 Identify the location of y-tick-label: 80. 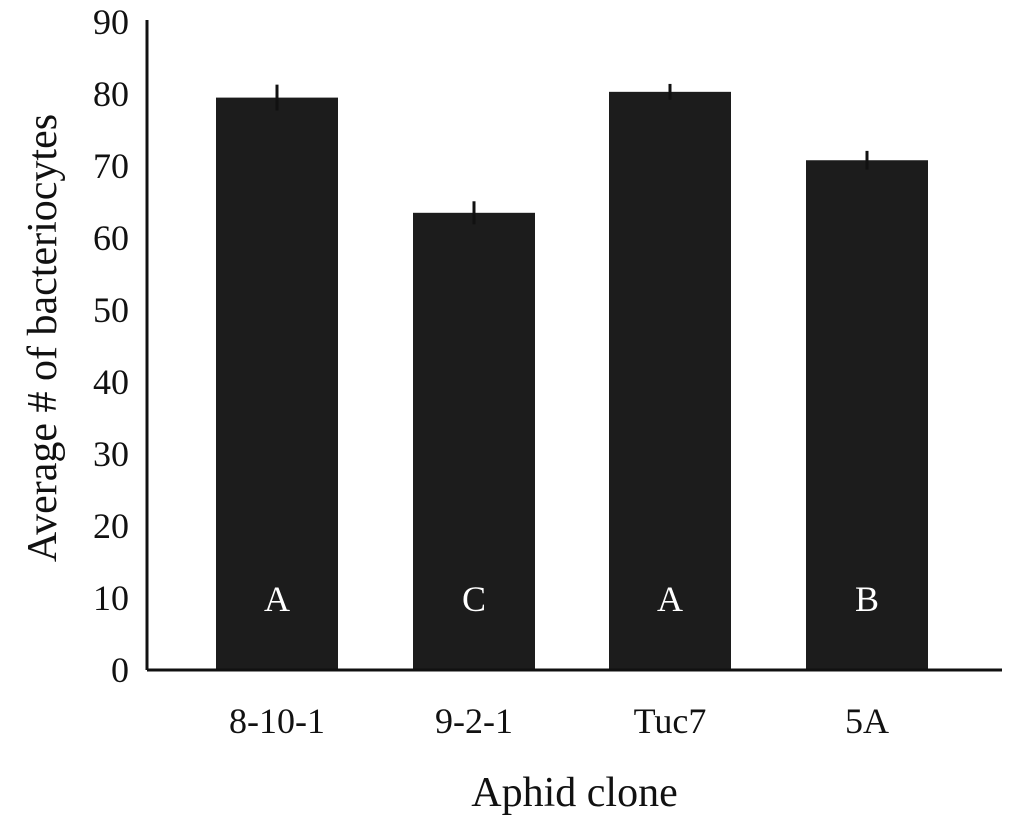
(111, 94).